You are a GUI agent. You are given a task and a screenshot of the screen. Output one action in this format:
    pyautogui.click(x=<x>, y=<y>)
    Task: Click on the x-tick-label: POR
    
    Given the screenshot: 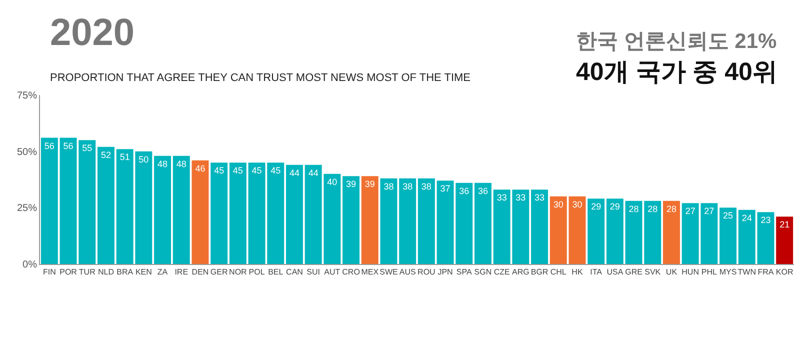 What is the action you would take?
    pyautogui.click(x=69, y=272)
    